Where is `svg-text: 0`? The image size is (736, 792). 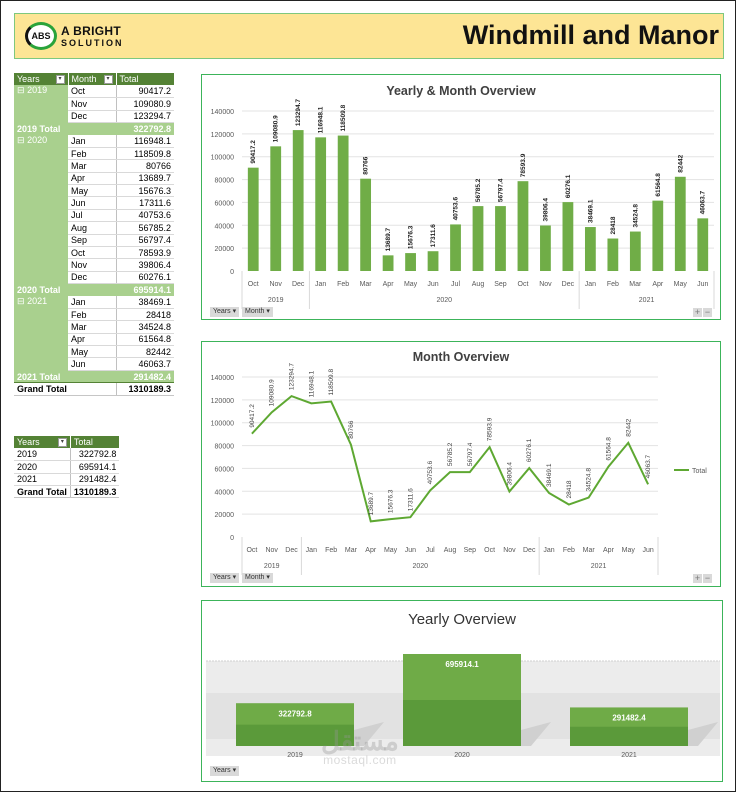
svg-text: 0 is located at coordinates (232, 272).